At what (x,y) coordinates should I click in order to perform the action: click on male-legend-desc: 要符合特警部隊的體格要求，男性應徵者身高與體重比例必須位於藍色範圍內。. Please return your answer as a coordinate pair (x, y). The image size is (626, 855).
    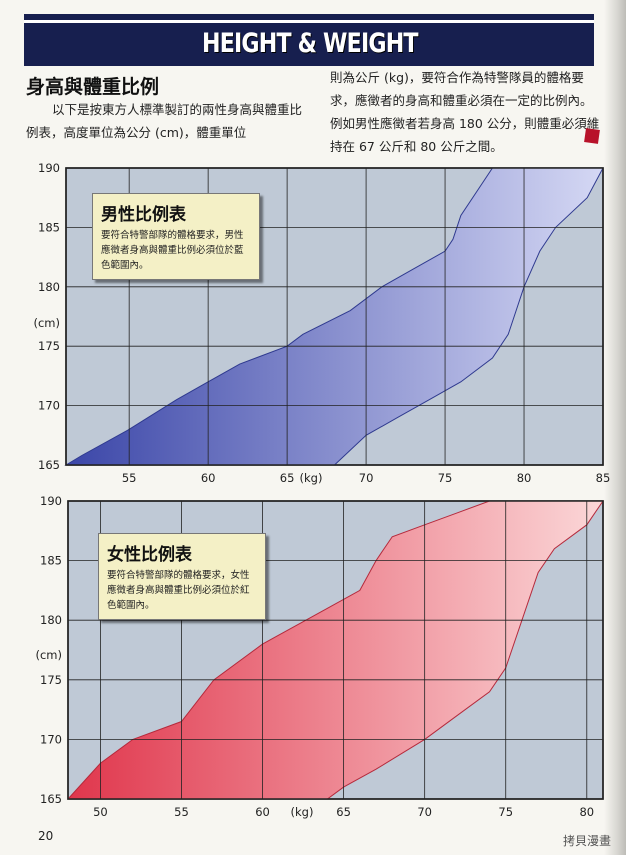
    Looking at the image, I should click on (172, 250).